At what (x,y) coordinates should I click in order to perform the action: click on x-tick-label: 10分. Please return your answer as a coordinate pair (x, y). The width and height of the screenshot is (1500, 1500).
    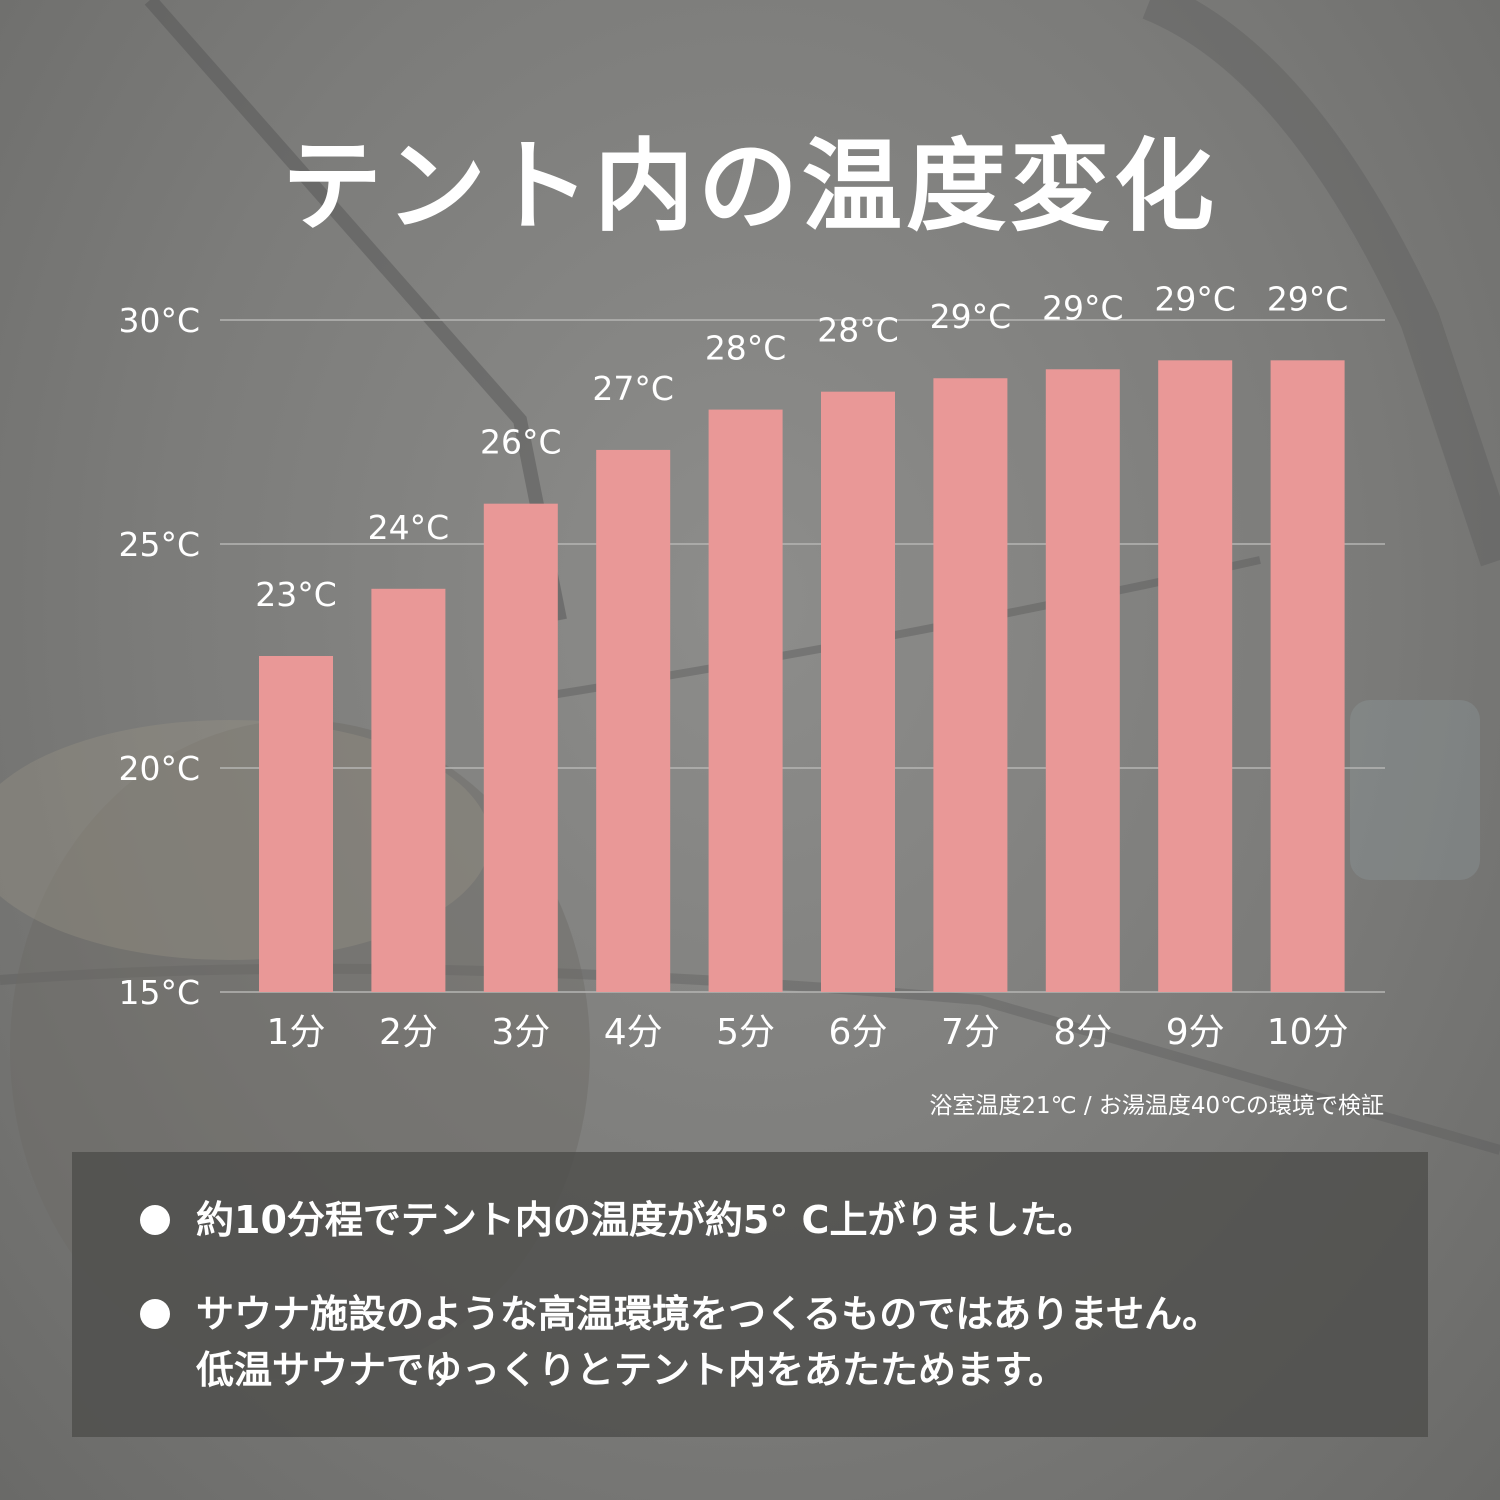
    Looking at the image, I should click on (1308, 1032).